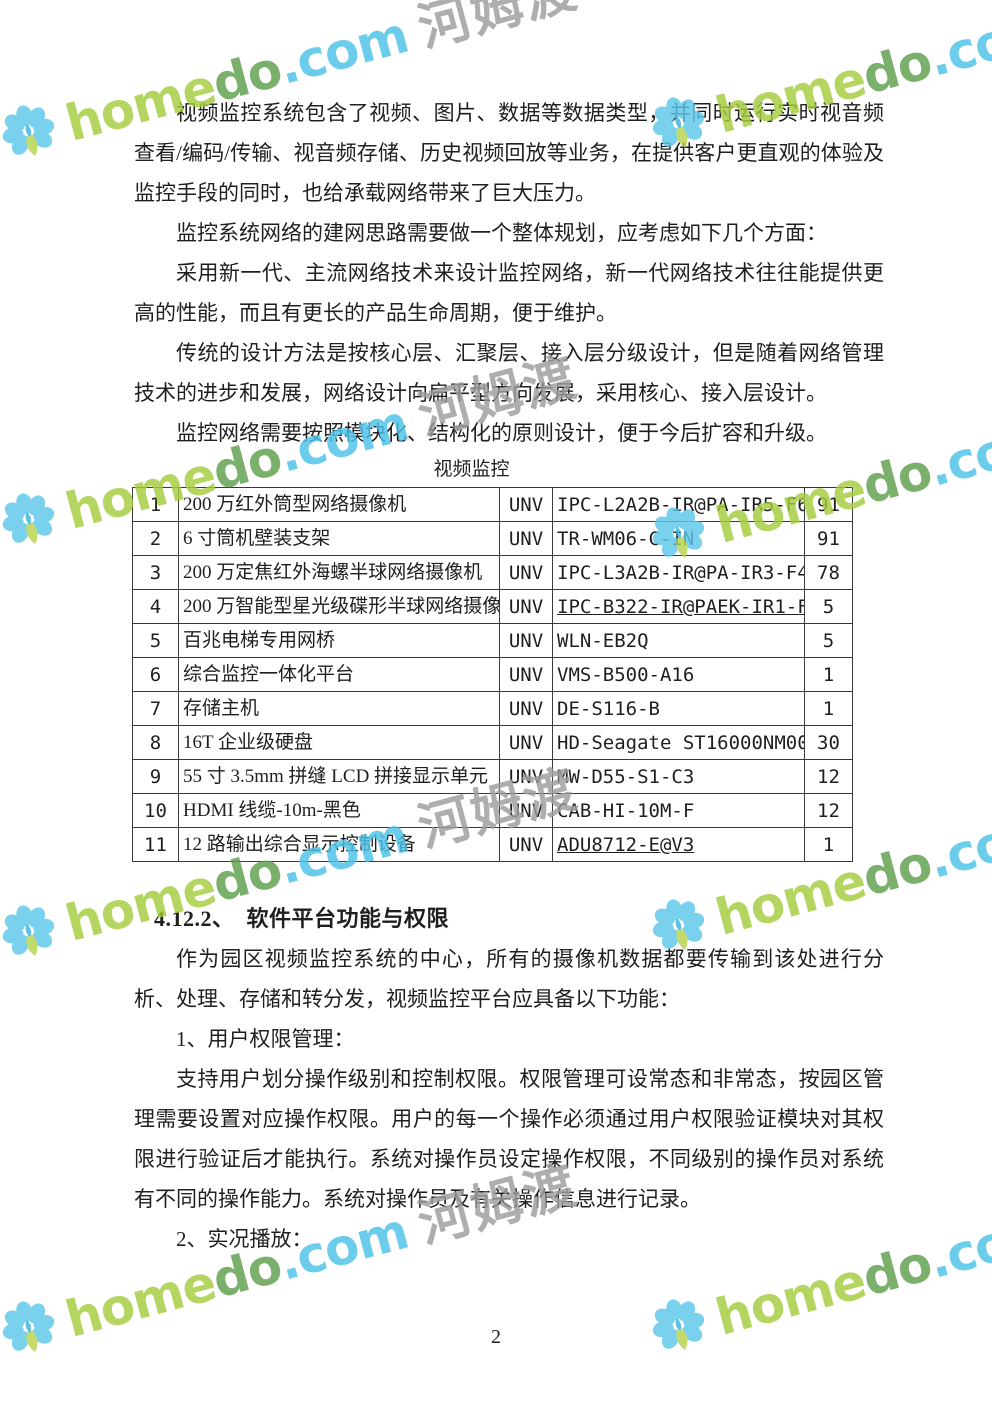  What do you see at coordinates (678, 844) in the screenshot?
I see `model-cell: ADU8712-E@V3` at bounding box center [678, 844].